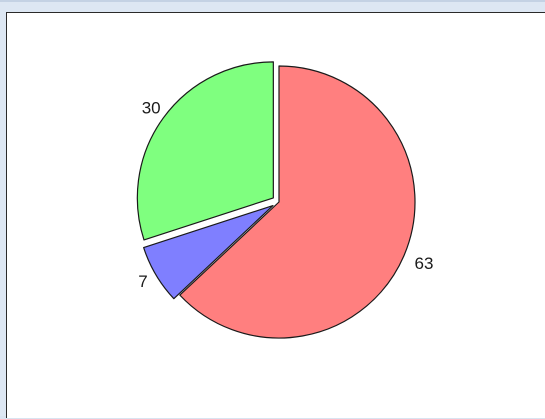  I want to click on pie-slice-label-7: 7, so click(142, 281).